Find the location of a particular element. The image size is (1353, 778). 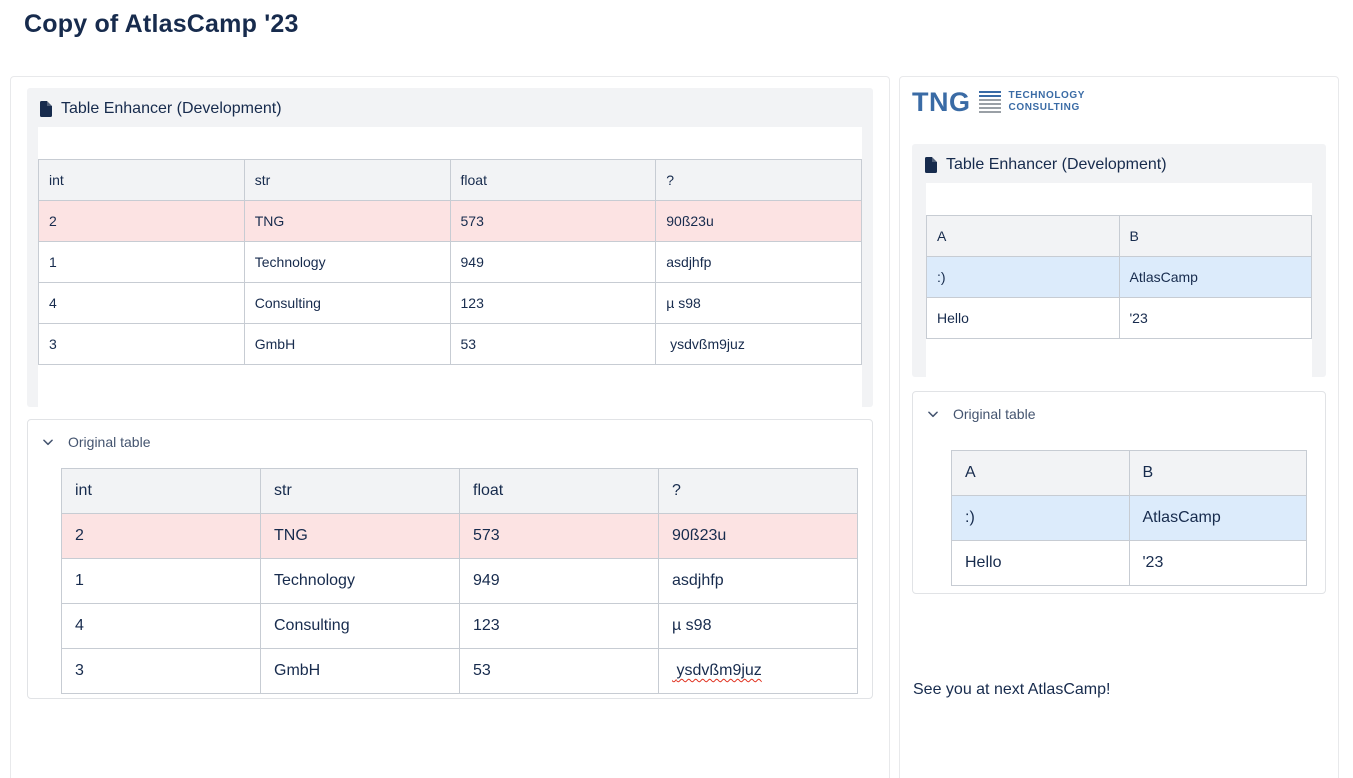

tng-logo-subtext: TECHNOLOGY CONSULTING is located at coordinates (1047, 102).